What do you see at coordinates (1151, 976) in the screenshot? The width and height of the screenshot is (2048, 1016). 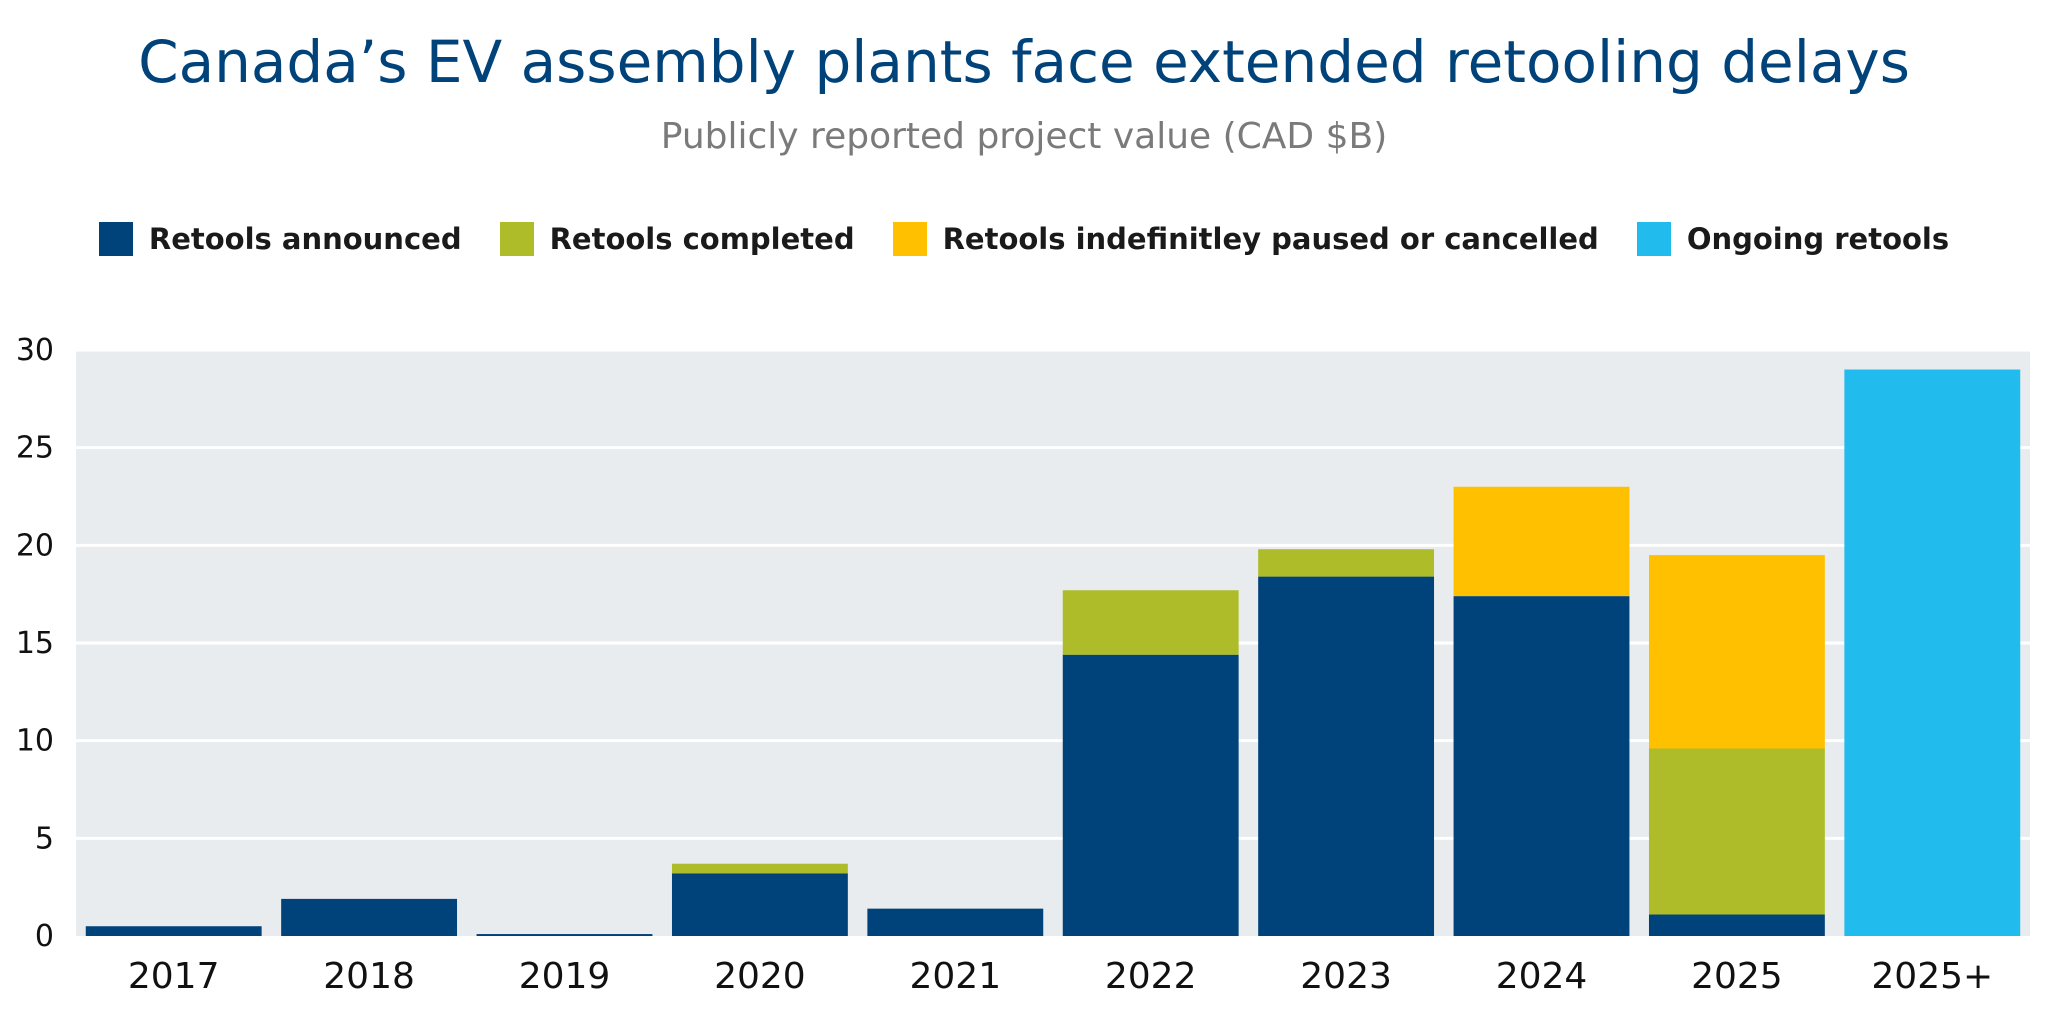 I see `x-tick-label: 2022` at bounding box center [1151, 976].